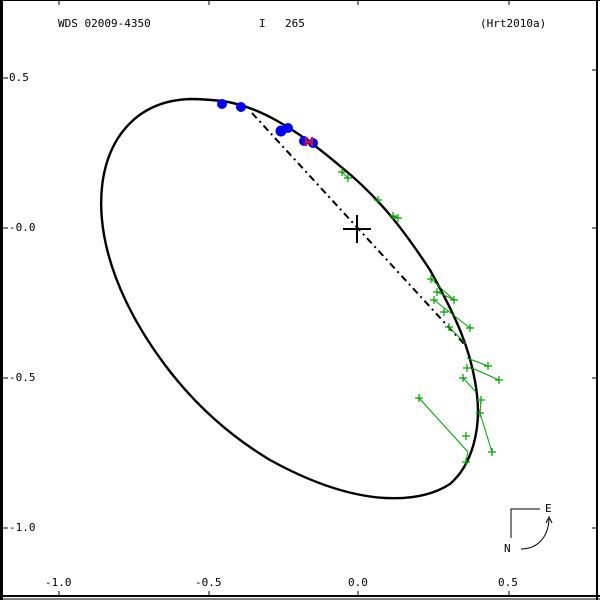 The image size is (600, 600). Describe the element at coordinates (22, 227) in the screenshot. I see `y-tick-label: -0.0` at that location.